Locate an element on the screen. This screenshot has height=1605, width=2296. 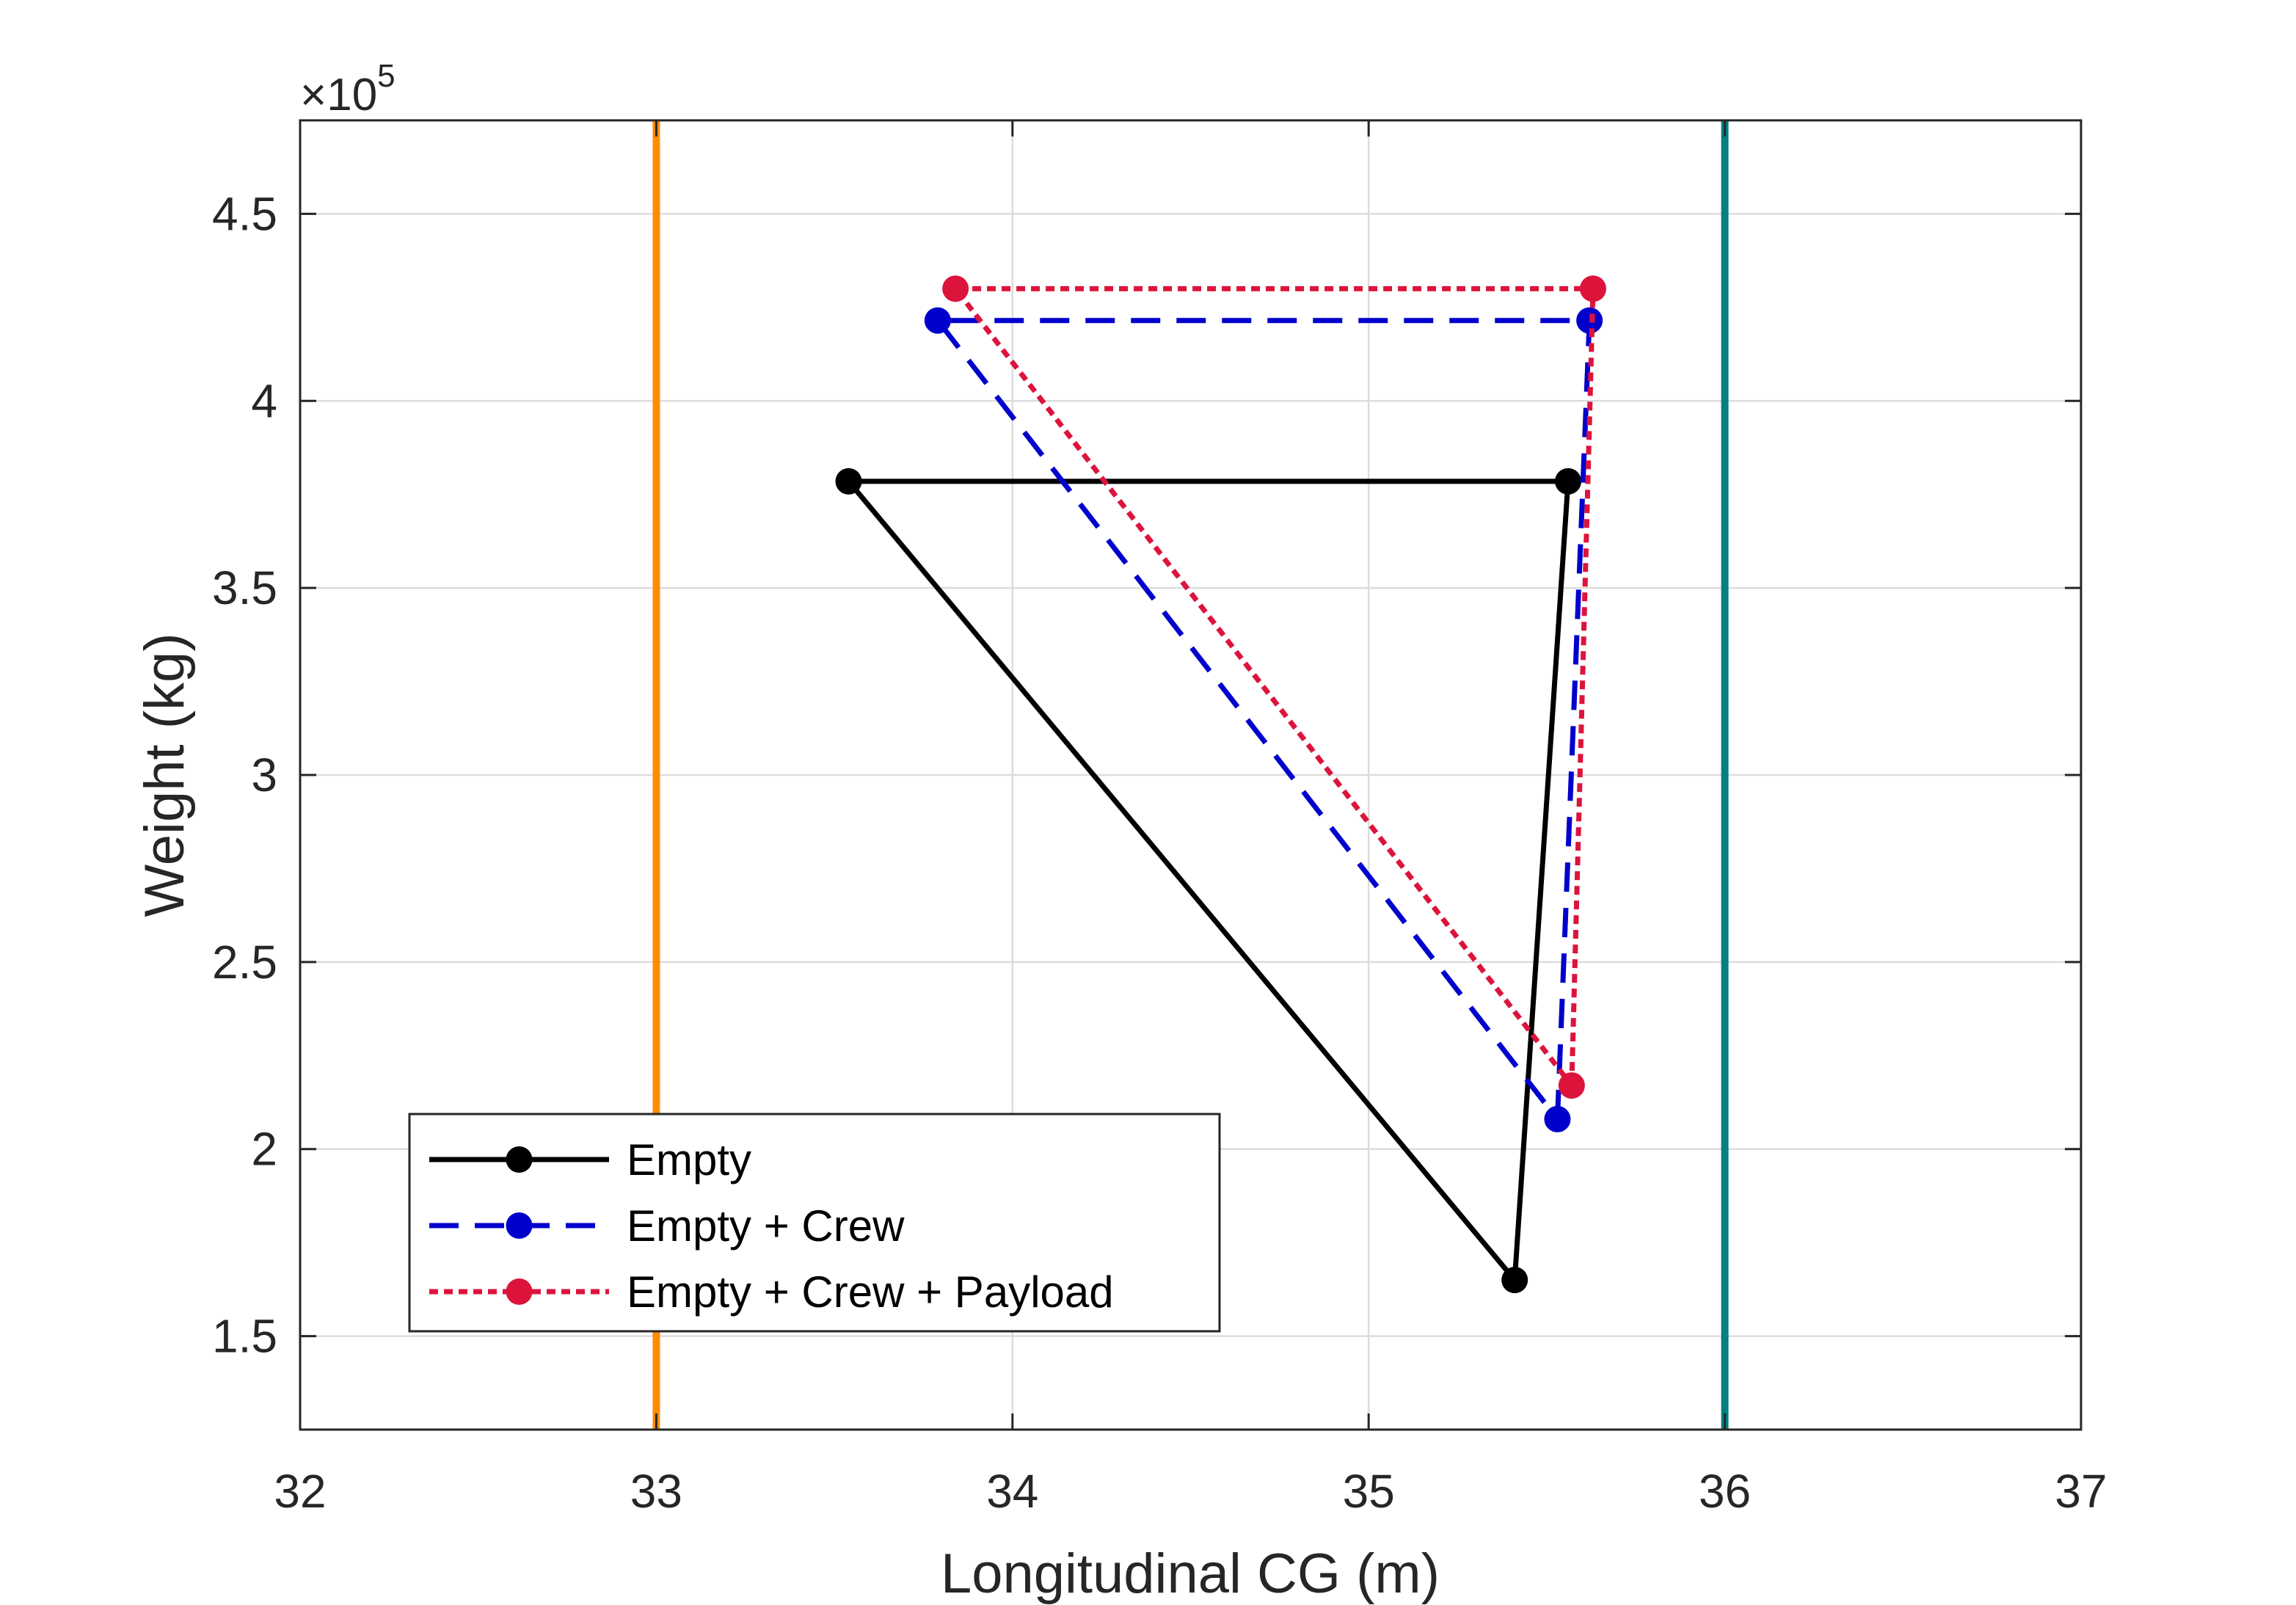
y-multiplier-exponent: 5 is located at coordinates (386, 76).